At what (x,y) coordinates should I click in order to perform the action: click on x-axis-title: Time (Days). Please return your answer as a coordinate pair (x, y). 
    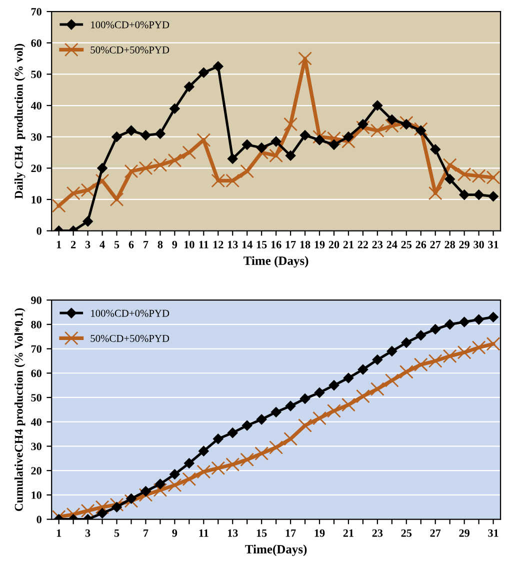
    Looking at the image, I should click on (276, 262).